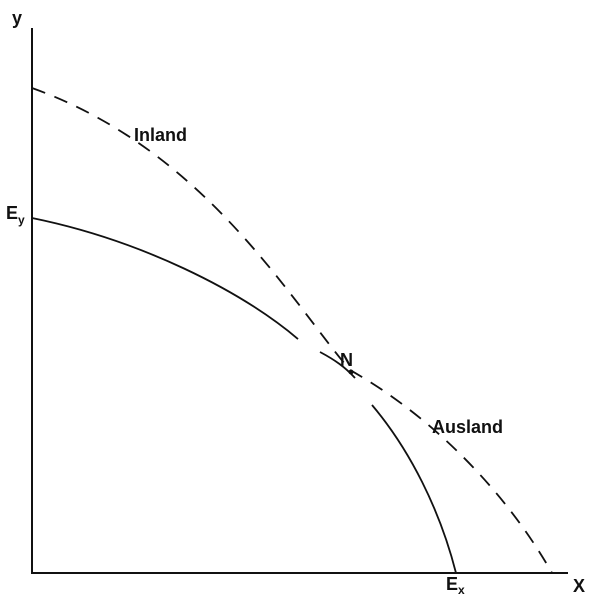 This screenshot has width=589, height=597. What do you see at coordinates (165, 278) in the screenshot?
I see `solid-curve` at bounding box center [165, 278].